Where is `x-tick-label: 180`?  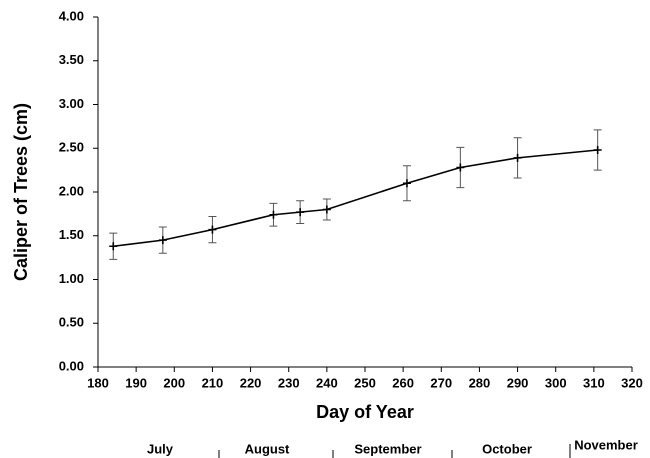 x-tick-label: 180 is located at coordinates (98, 382).